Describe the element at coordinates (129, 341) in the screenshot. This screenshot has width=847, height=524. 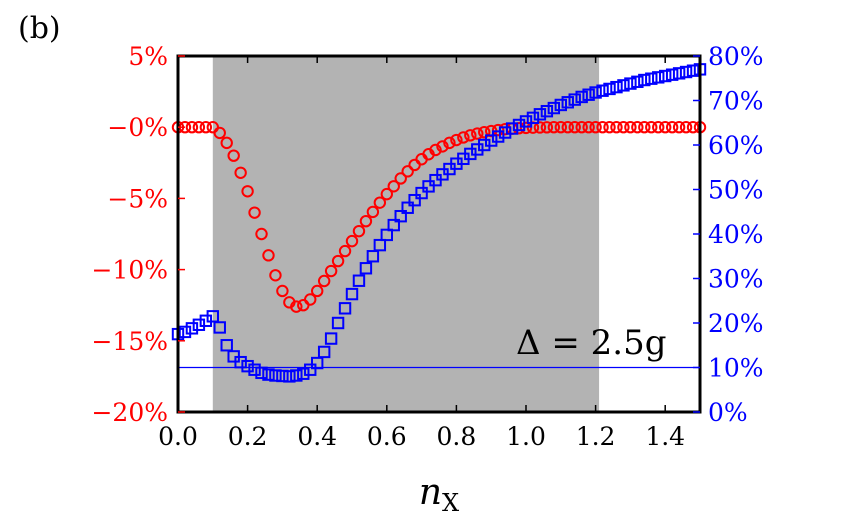
I see `y-left-tick-label: −15%` at that location.